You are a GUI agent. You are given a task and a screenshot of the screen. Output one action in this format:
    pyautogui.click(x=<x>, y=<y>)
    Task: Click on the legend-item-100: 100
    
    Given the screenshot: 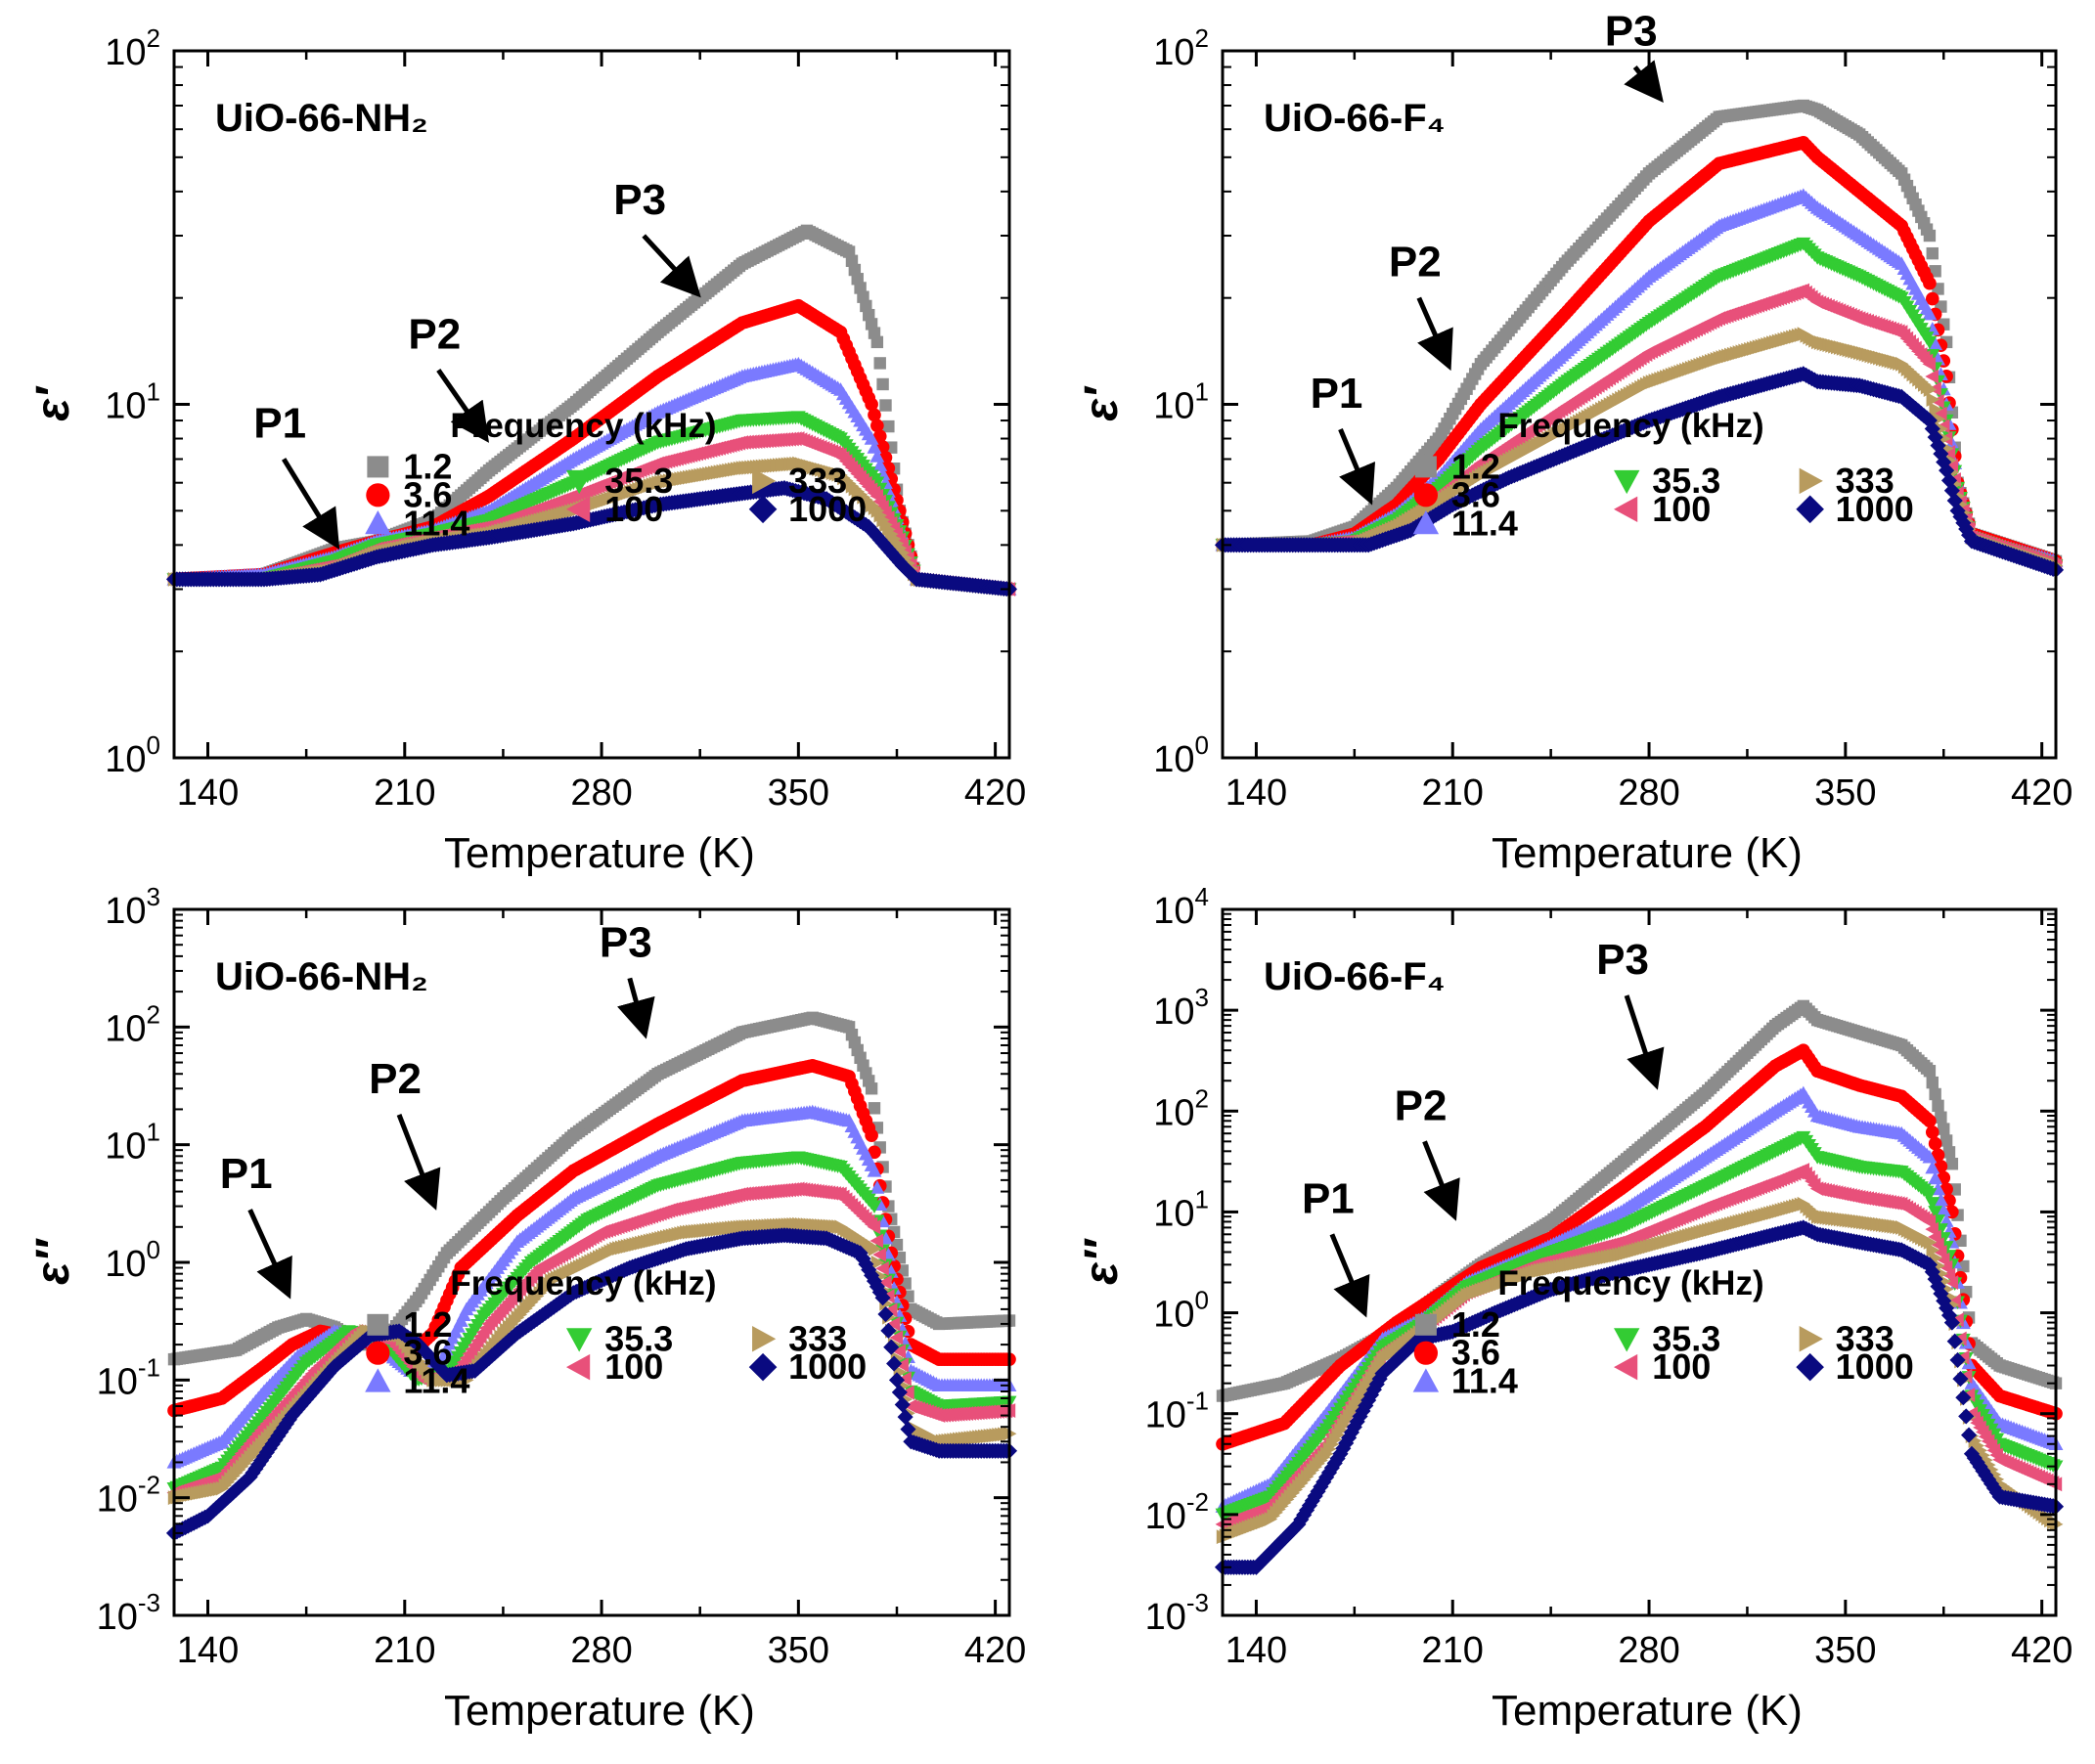 What is the action you would take?
    pyautogui.click(x=1663, y=509)
    